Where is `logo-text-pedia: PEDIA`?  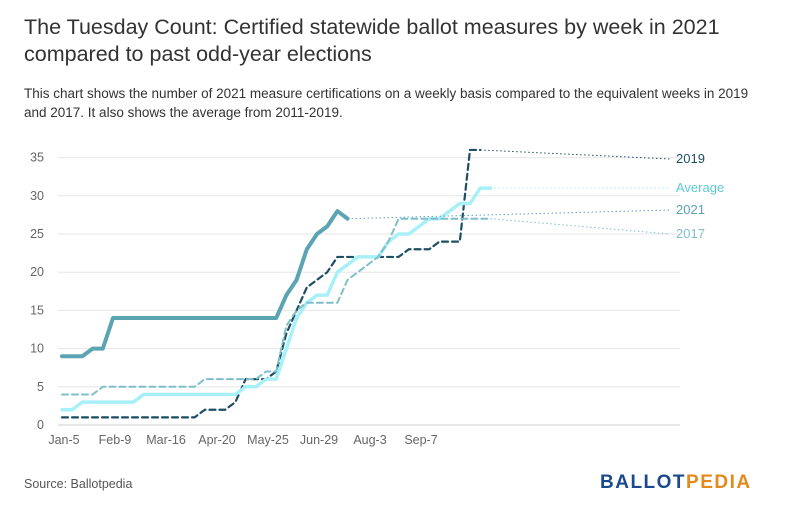
logo-text-pedia: PEDIA is located at coordinates (719, 482).